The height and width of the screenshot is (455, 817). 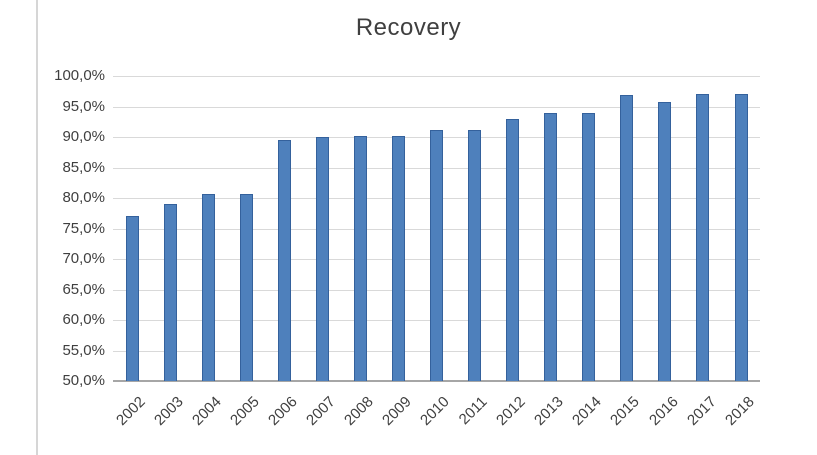 I want to click on bar-2005, so click(x=246, y=287).